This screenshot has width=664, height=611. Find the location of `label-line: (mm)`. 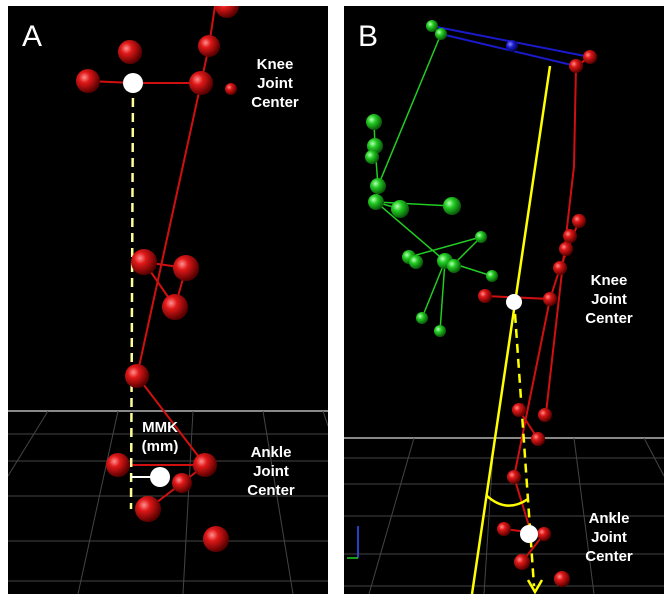

label-line: (mm) is located at coordinates (160, 446).